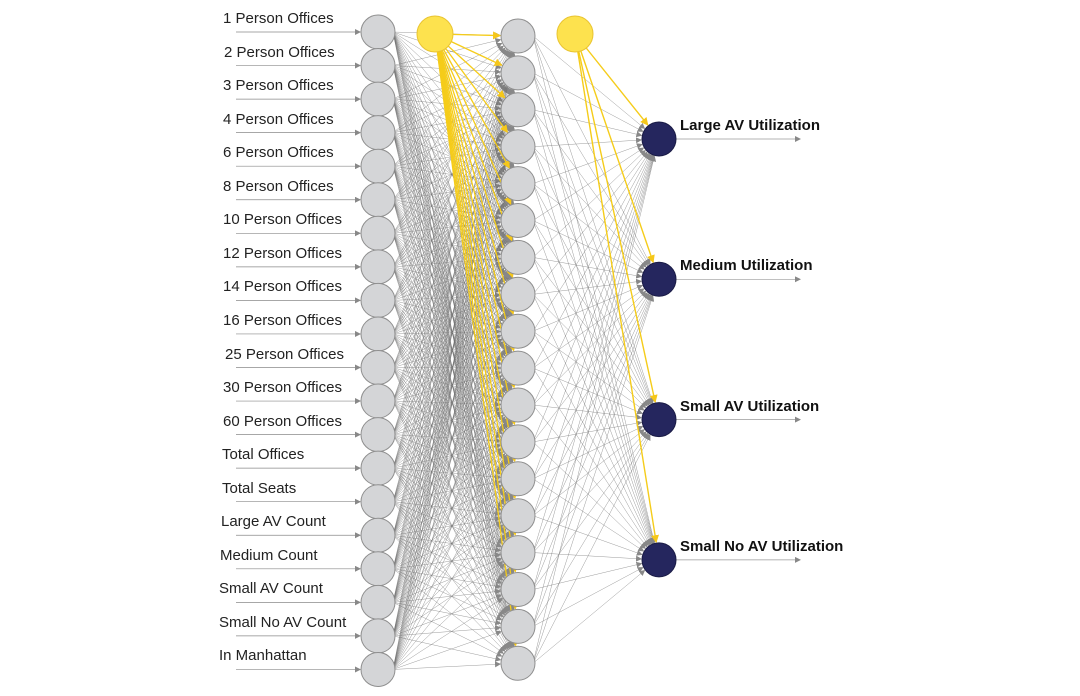  Describe the element at coordinates (282, 220) in the screenshot. I see `input-label: 10 Person Offices` at that location.